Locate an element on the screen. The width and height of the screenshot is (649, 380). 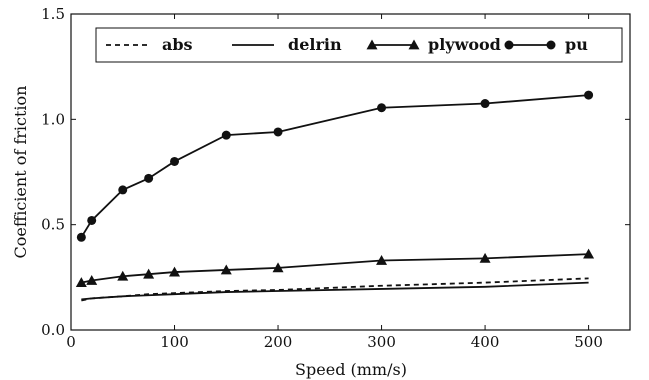
x-tick-label: 300 is located at coordinates (381, 342).